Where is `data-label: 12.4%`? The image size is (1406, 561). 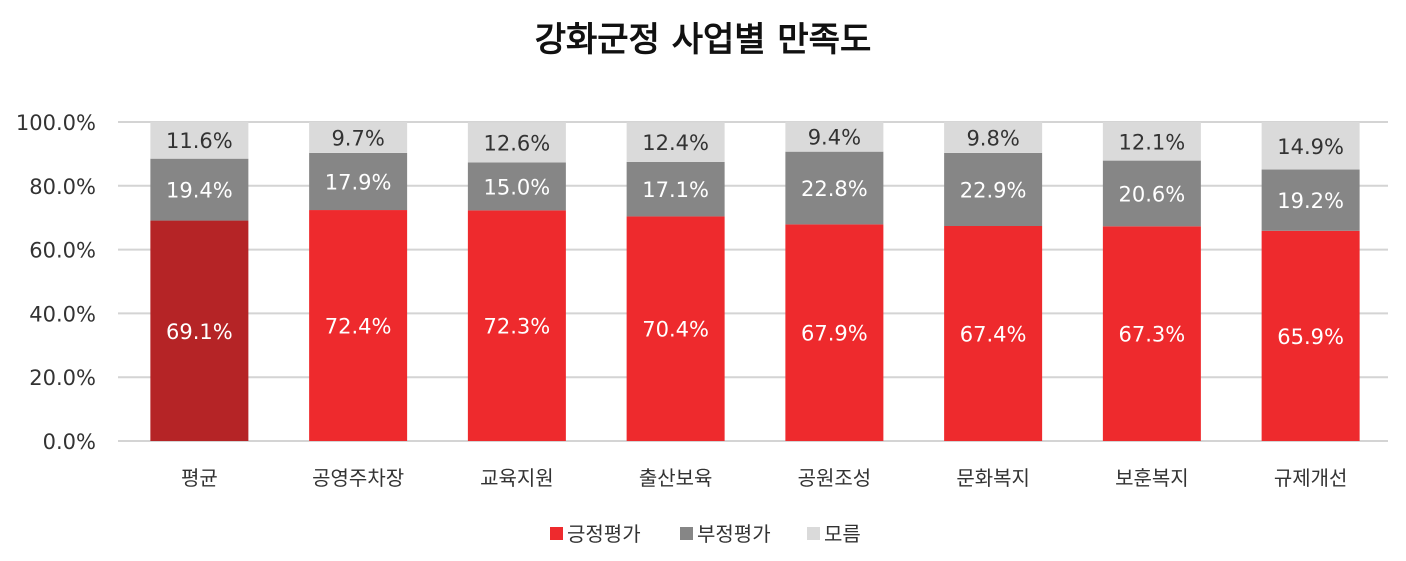 data-label: 12.4% is located at coordinates (675, 143).